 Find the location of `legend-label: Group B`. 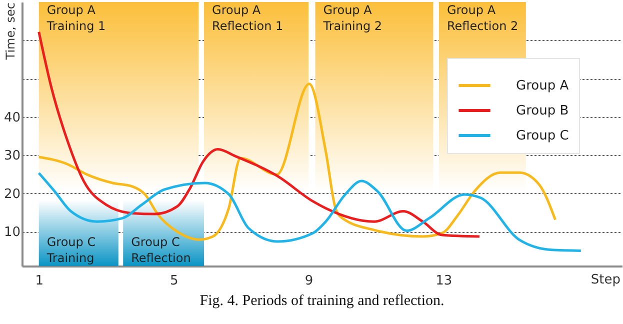

legend-label: Group B is located at coordinates (542, 111).